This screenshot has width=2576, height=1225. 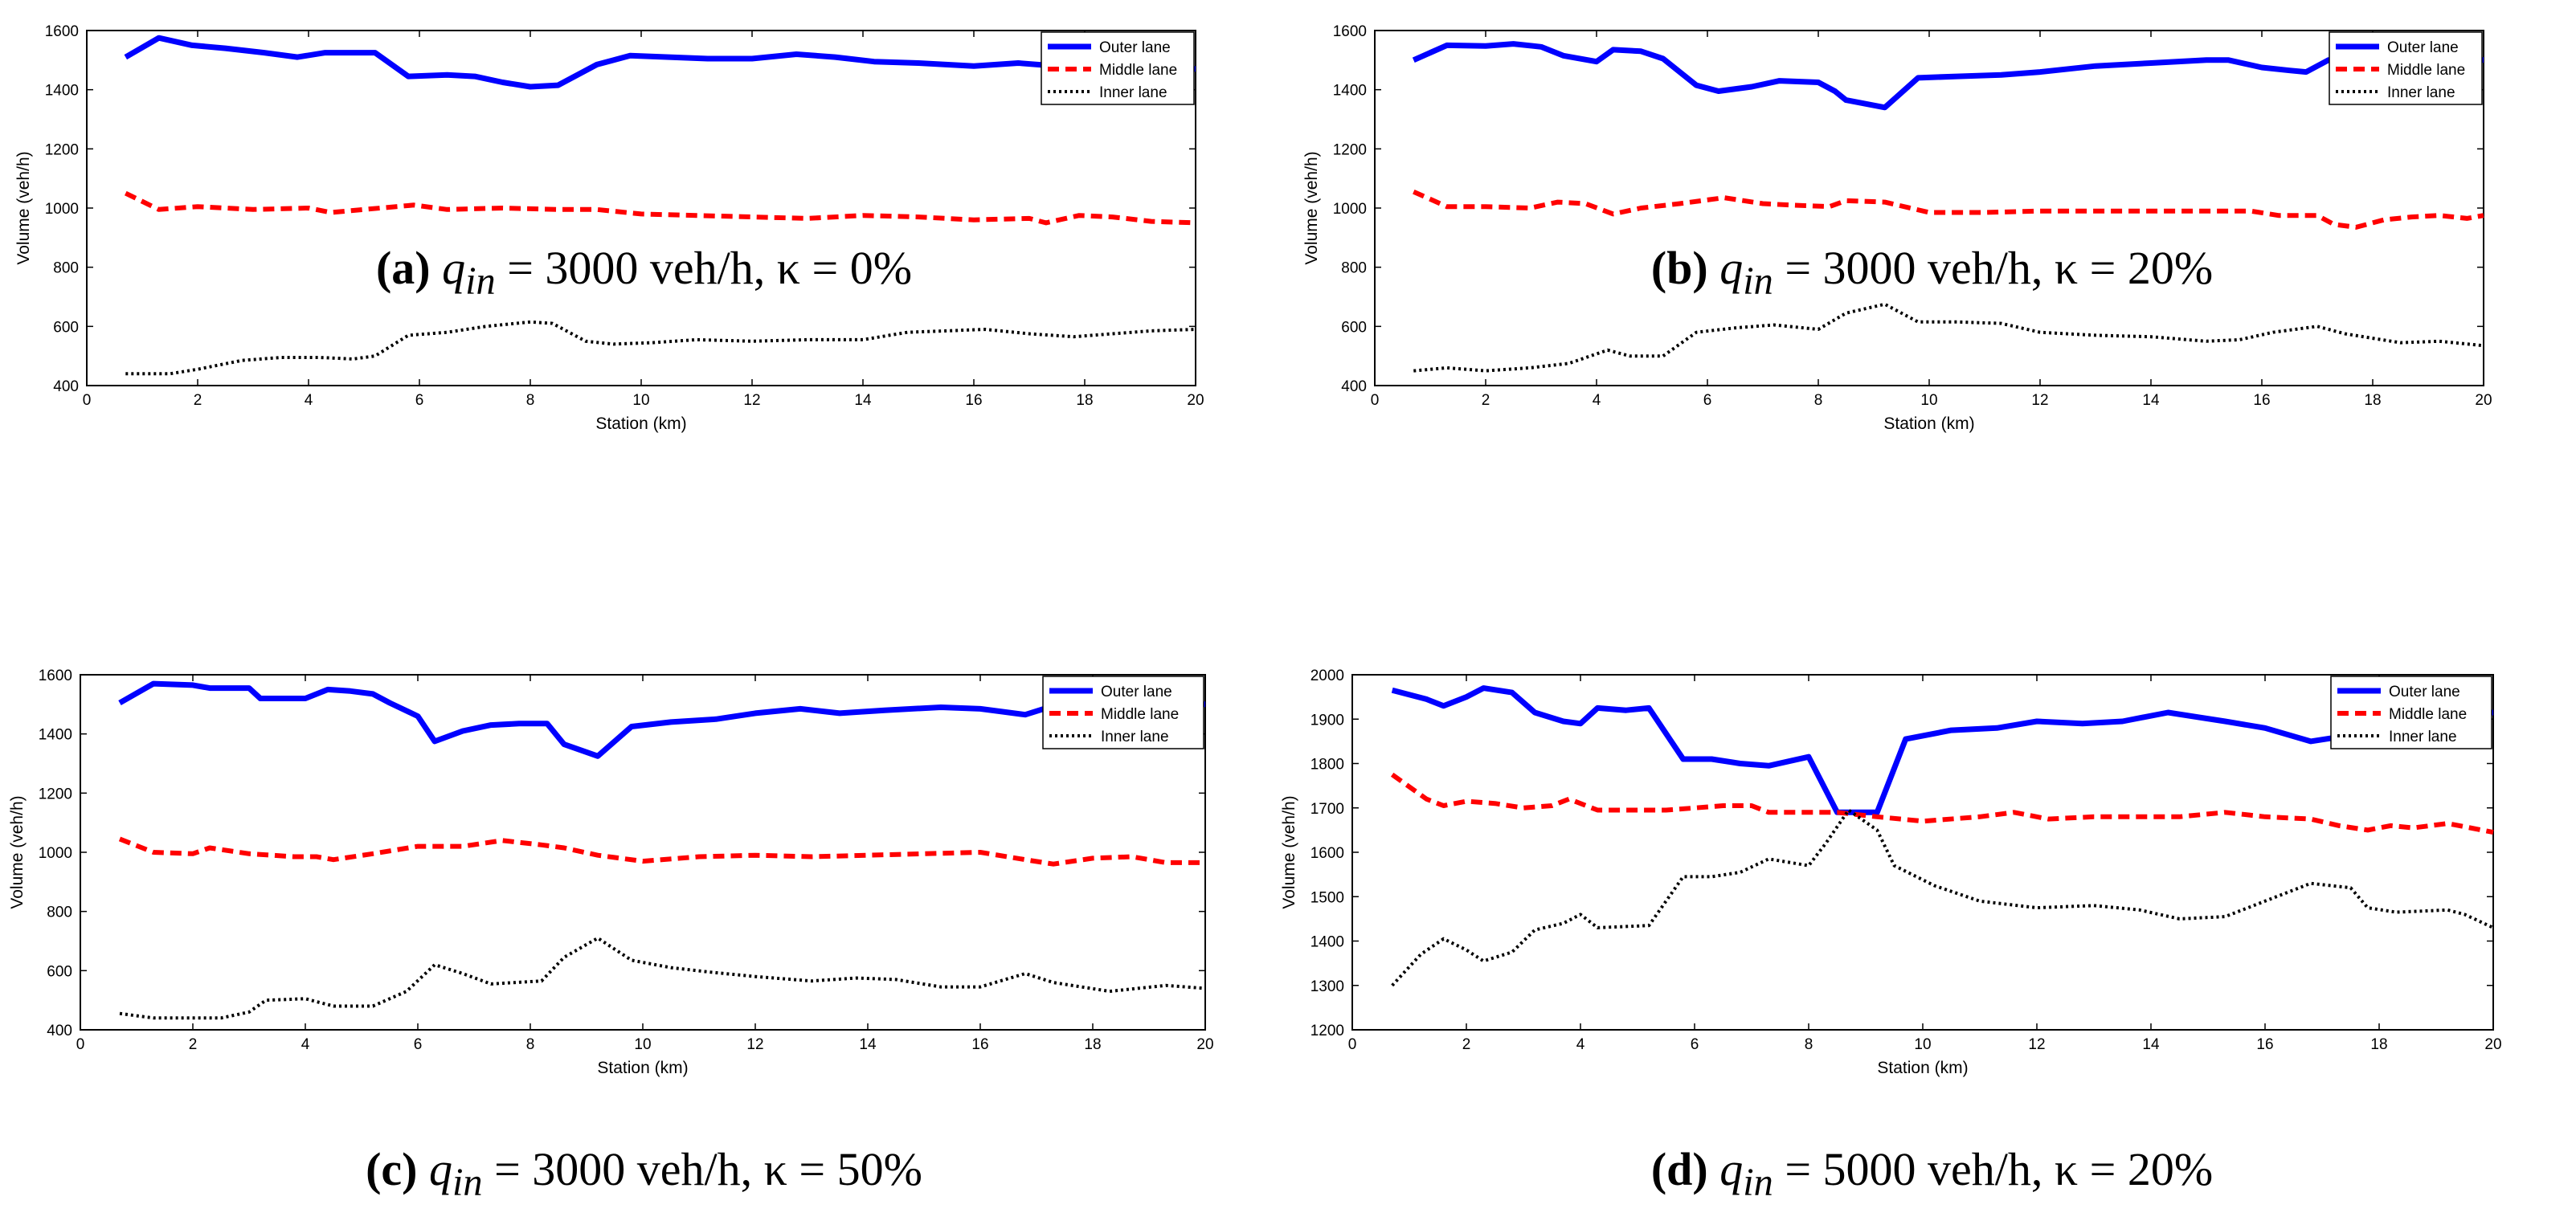 What do you see at coordinates (1327, 720) in the screenshot?
I see `y-tick-label: 1900` at bounding box center [1327, 720].